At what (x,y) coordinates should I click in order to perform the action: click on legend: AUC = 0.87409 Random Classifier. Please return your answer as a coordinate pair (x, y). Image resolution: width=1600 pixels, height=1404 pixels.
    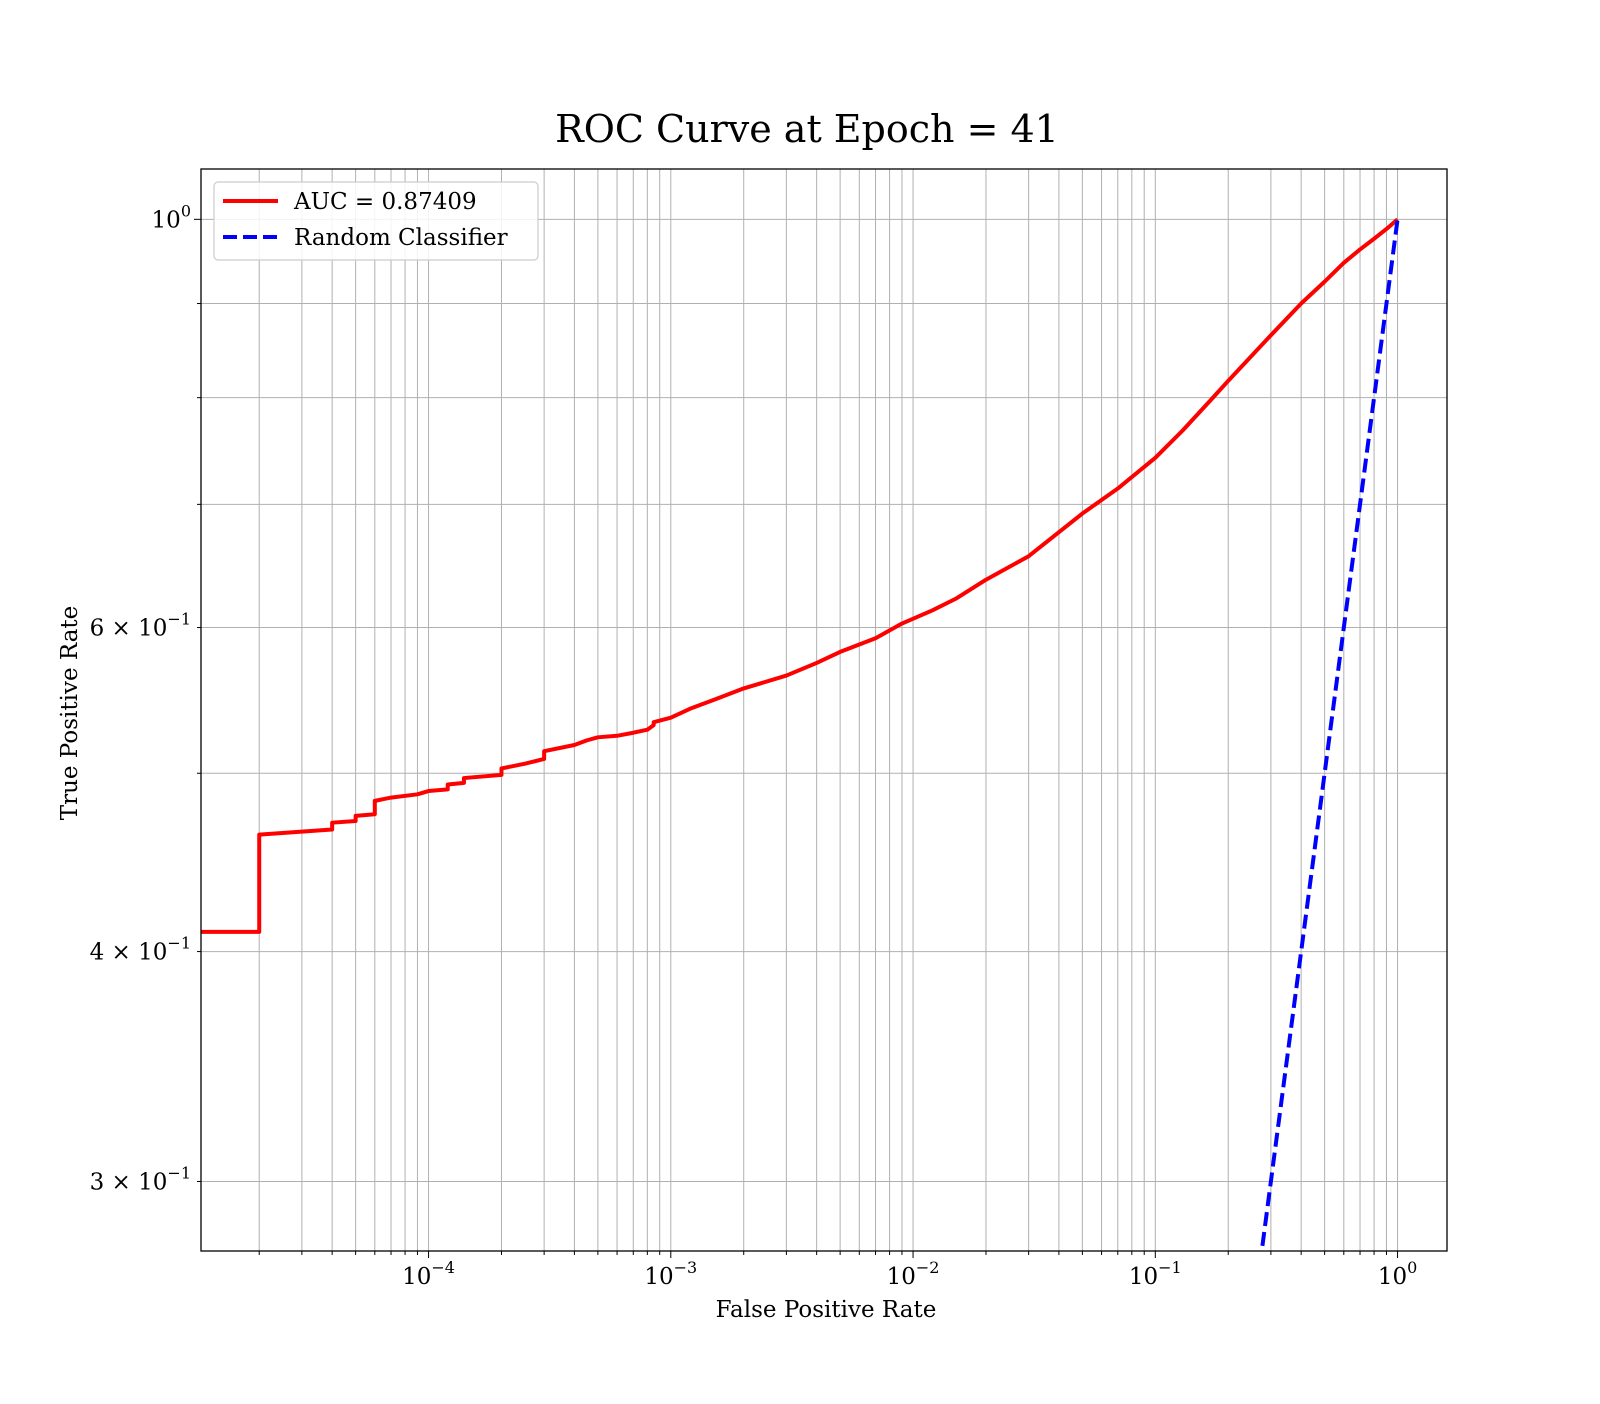
    Looking at the image, I should click on (376, 221).